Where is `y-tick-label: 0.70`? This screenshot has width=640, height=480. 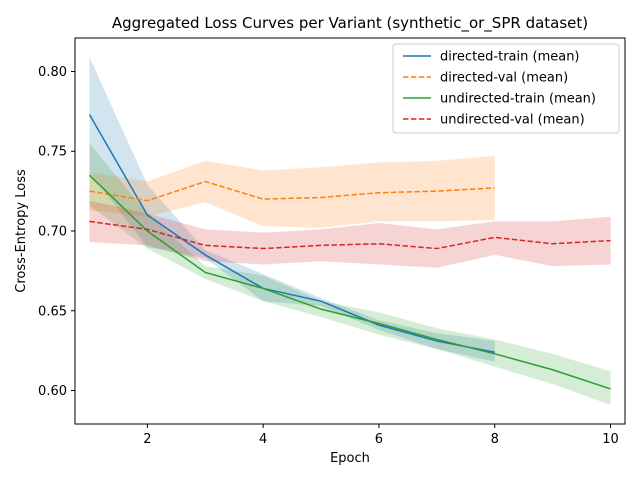 y-tick-label: 0.70 is located at coordinates (52, 232).